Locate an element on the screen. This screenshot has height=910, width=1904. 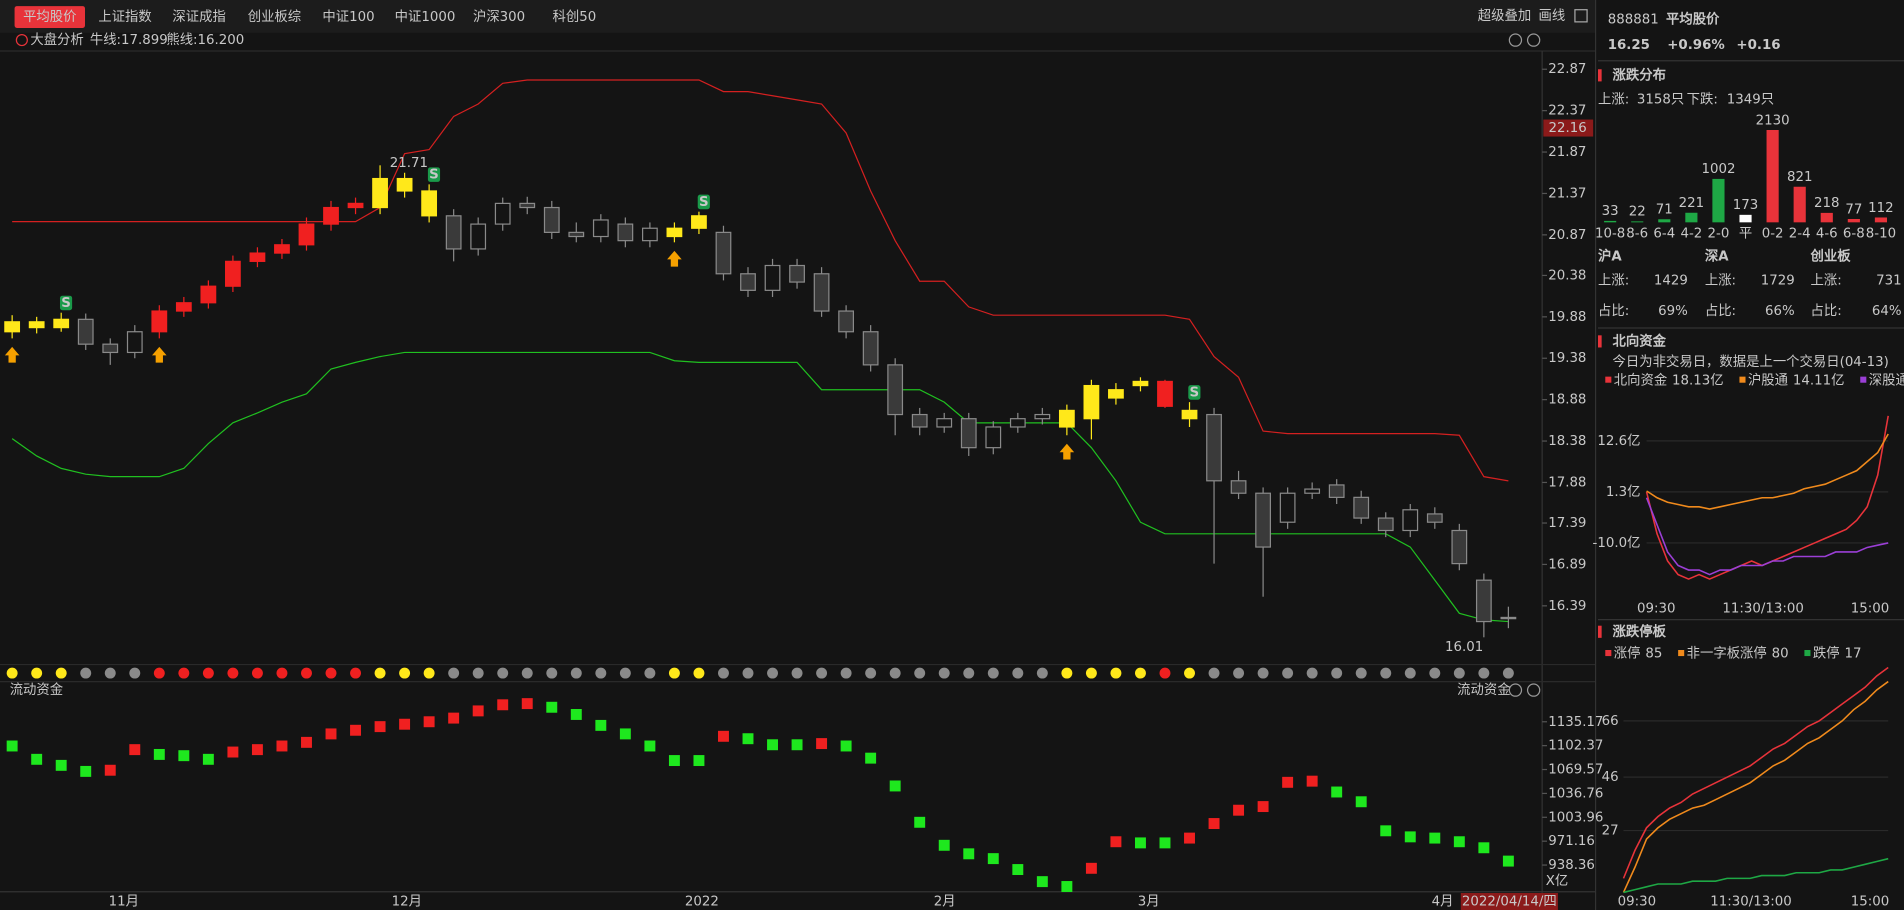
note: 今日为非交易日，数据是上一个交易日(04-13) is located at coordinates (1751, 361).